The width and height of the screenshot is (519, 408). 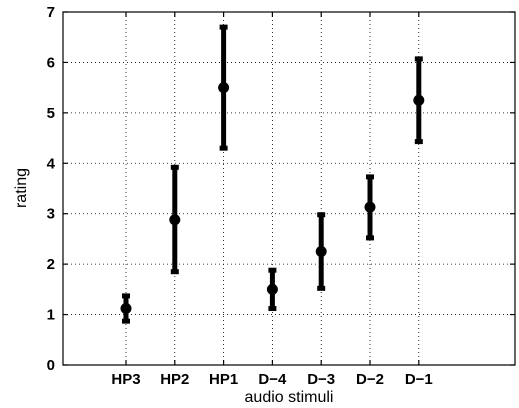 What do you see at coordinates (223, 379) in the screenshot?
I see `x-tick-label: HP1` at bounding box center [223, 379].